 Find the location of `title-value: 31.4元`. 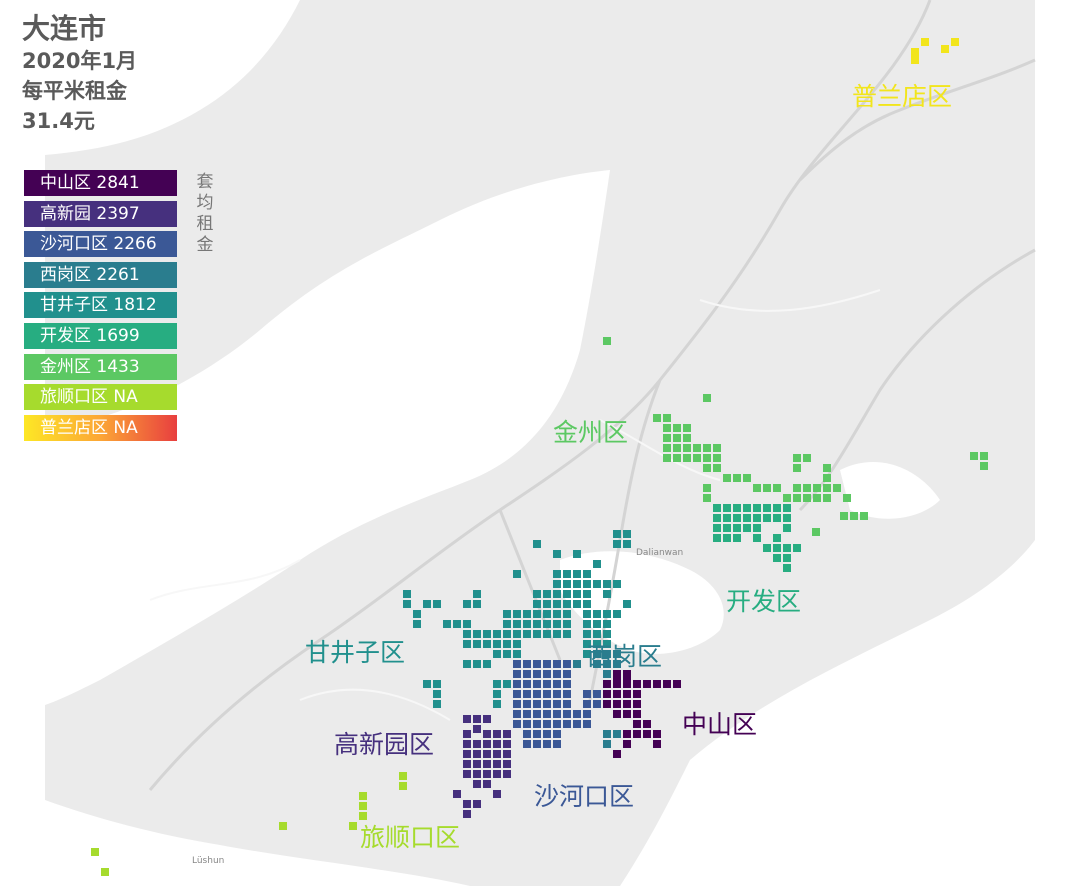

title-value: 31.4元 is located at coordinates (58, 121).